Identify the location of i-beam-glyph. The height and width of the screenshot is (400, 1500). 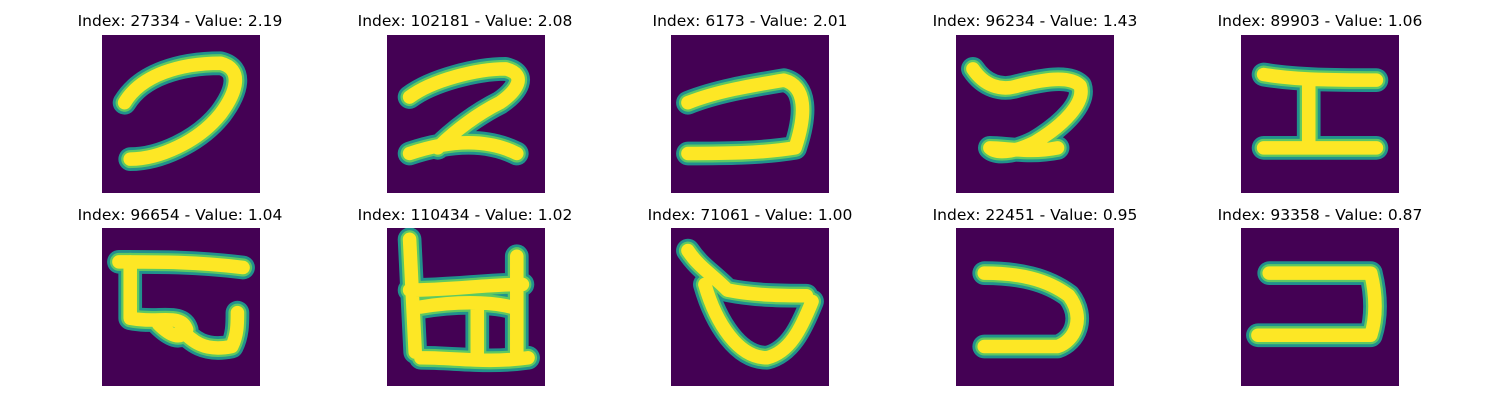
(1320, 114).